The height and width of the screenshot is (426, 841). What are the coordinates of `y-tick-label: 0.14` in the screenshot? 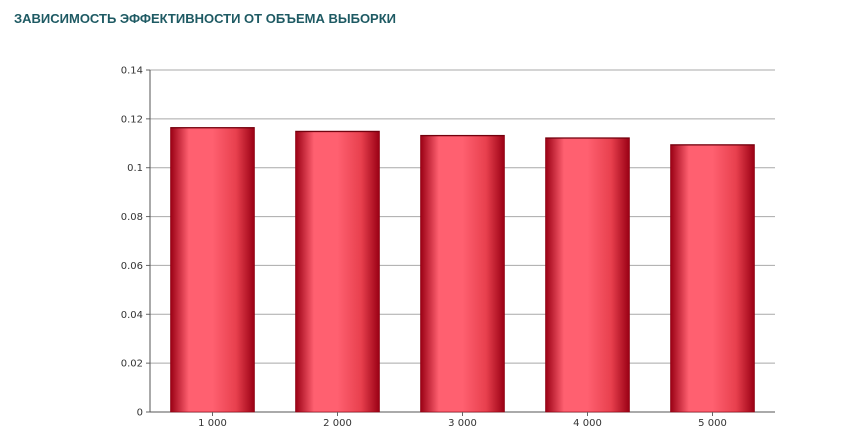 It's located at (132, 71).